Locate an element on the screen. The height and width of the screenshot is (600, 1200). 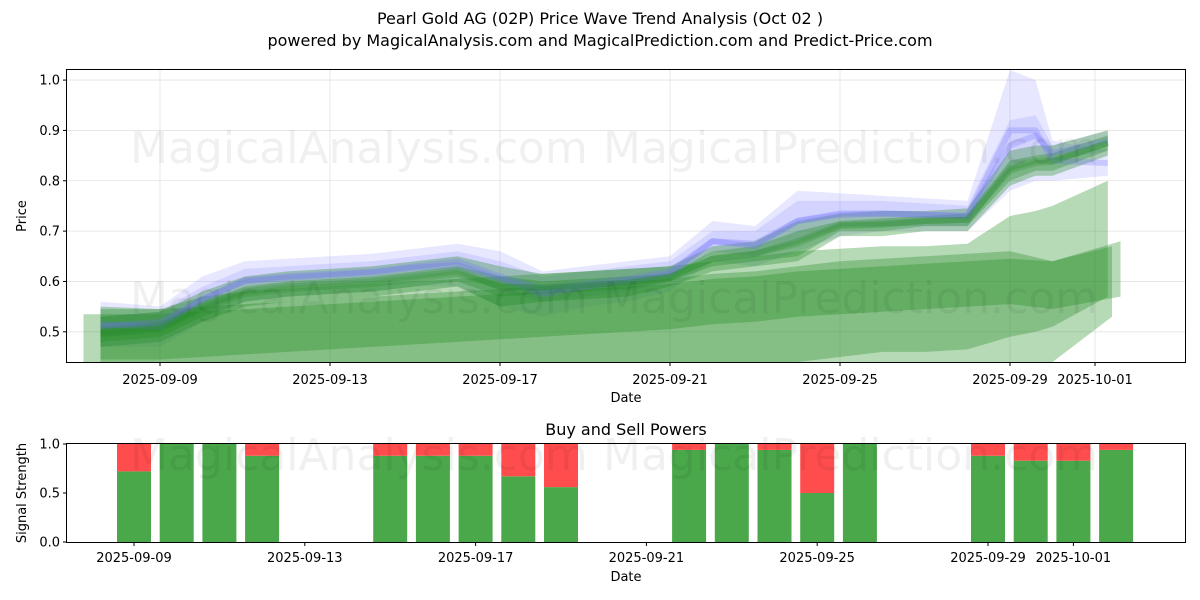
watermark-analysis-bottom: MagicalAnalysis.com is located at coordinates (359, 455).